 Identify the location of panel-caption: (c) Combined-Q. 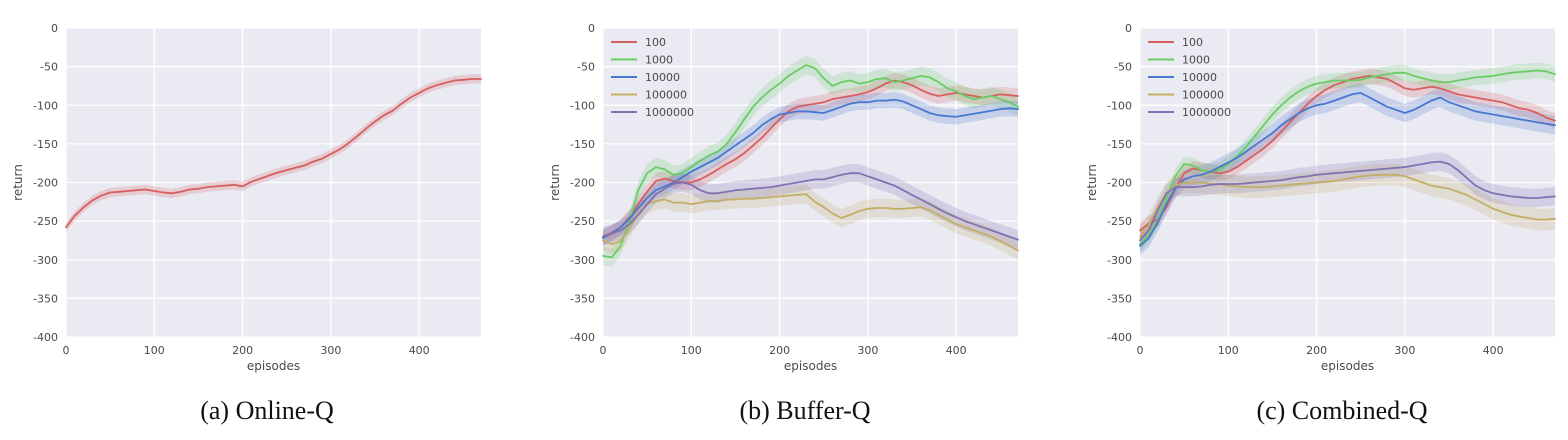
(1341, 410).